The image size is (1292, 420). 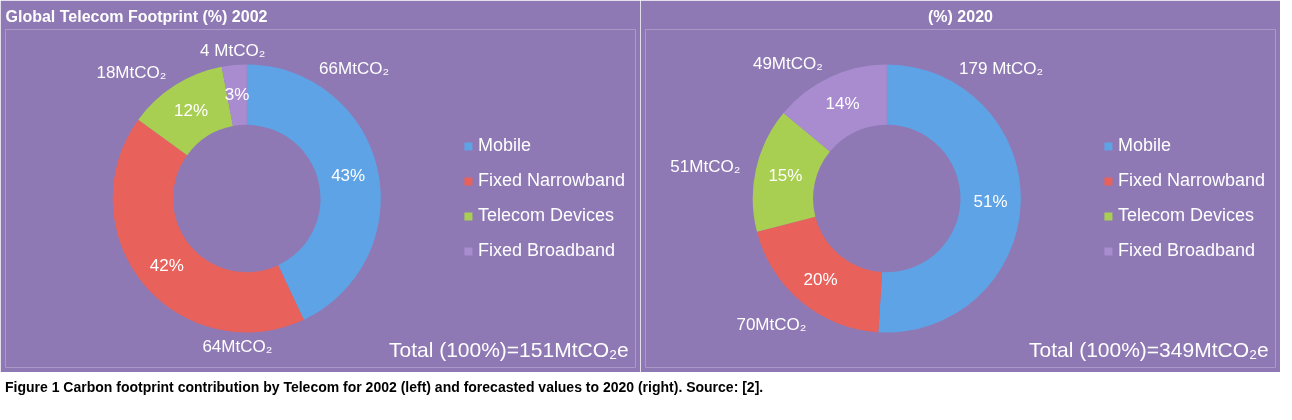 I want to click on text: 51MtCO₂, so click(x=705, y=166).